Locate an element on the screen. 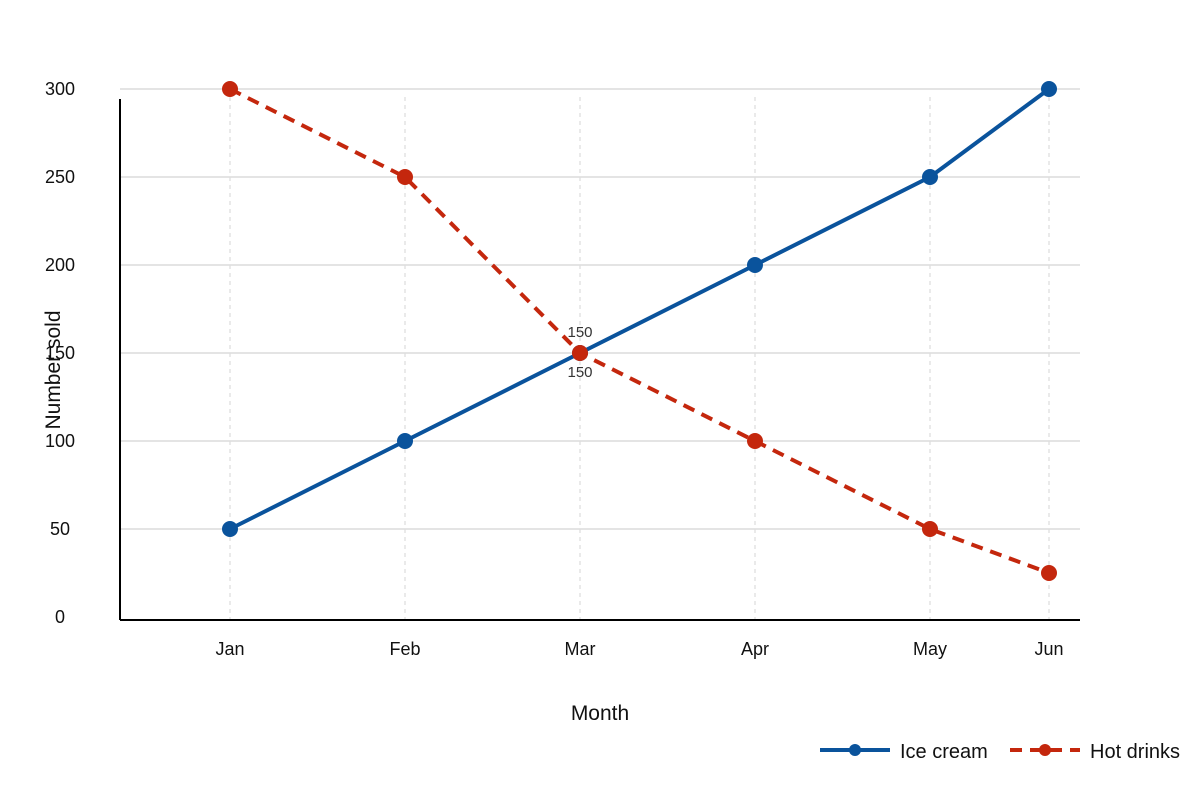 The height and width of the screenshot is (805, 1200). y-tick-label: 150 is located at coordinates (60, 353).